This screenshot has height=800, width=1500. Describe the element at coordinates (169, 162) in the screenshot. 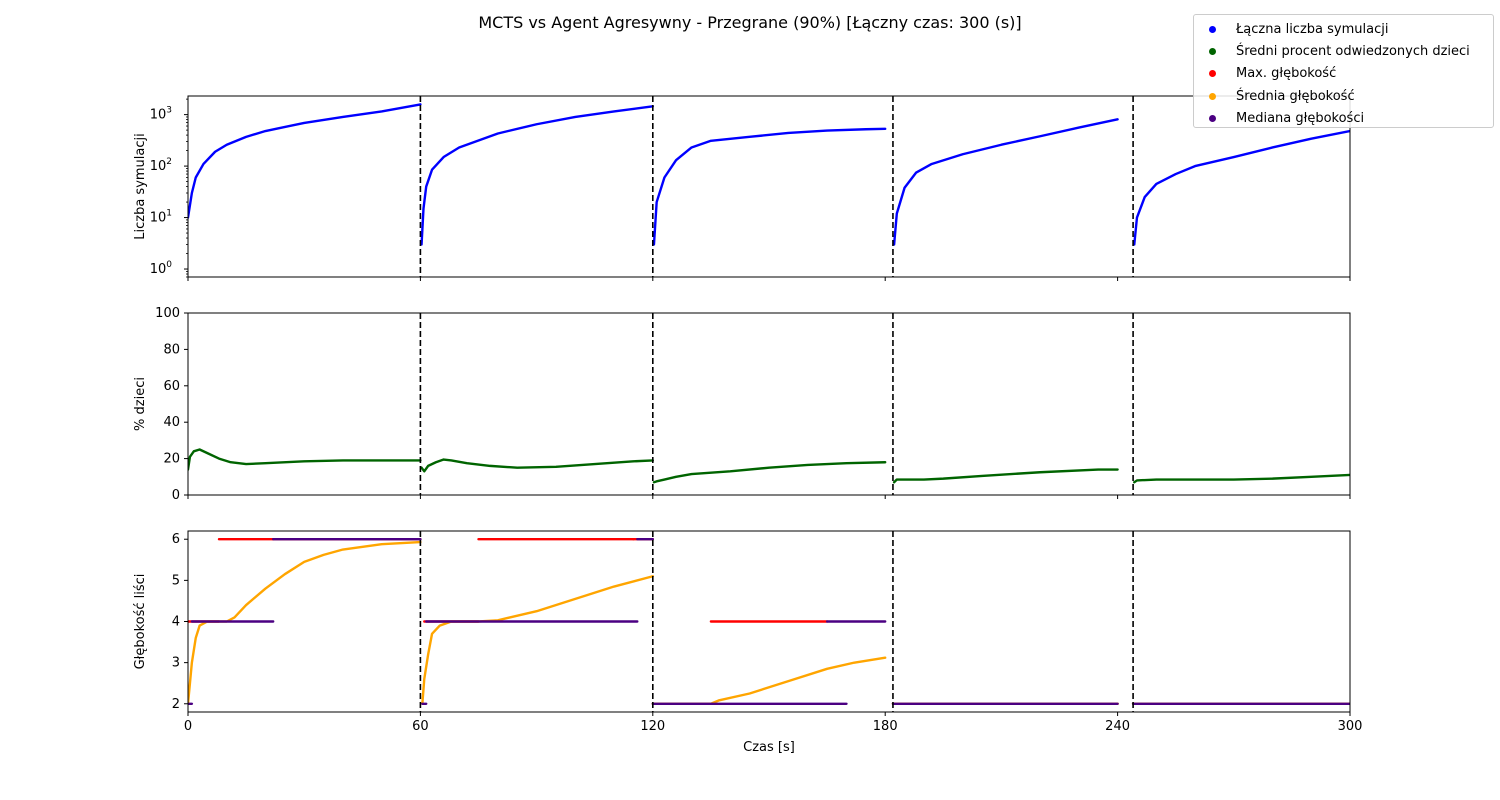

I see `y-tick-exponent: 2` at that location.